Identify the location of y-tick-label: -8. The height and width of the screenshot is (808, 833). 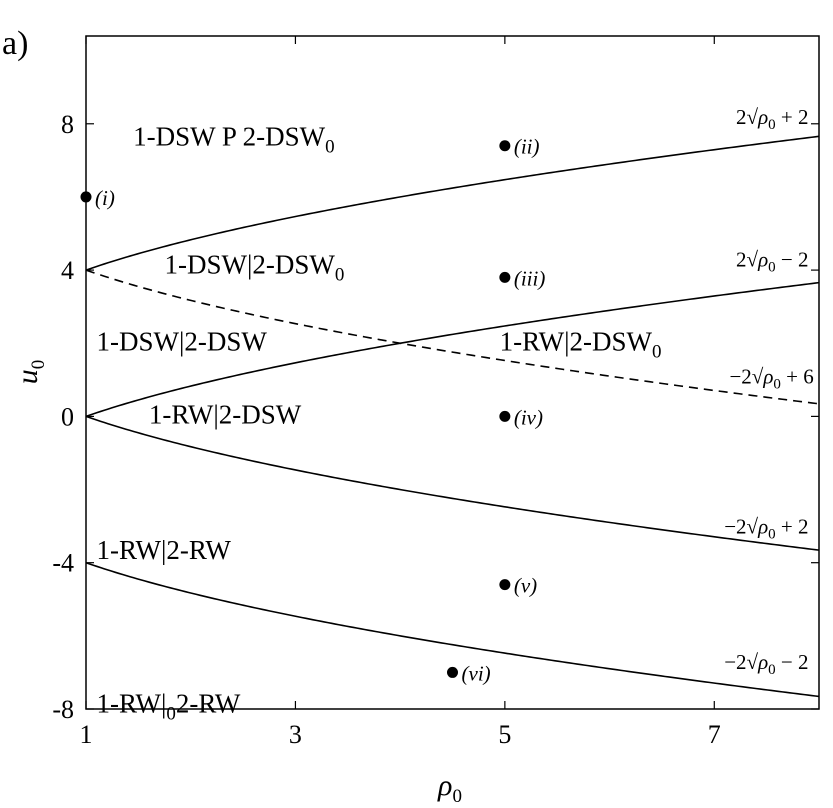
(63, 709).